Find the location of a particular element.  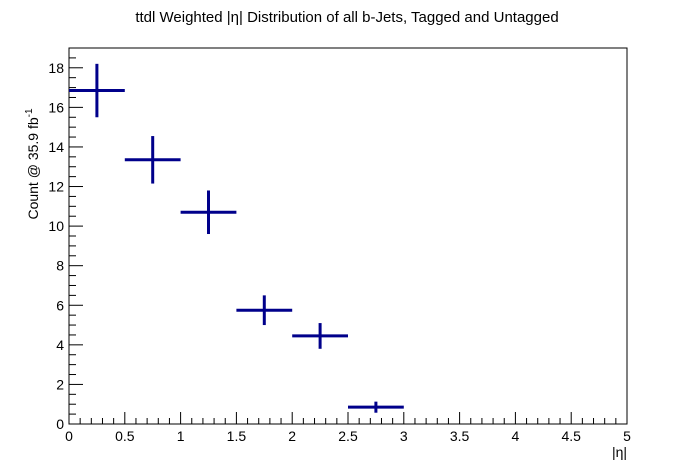

y-tick-label: 4 is located at coordinates (60, 345).